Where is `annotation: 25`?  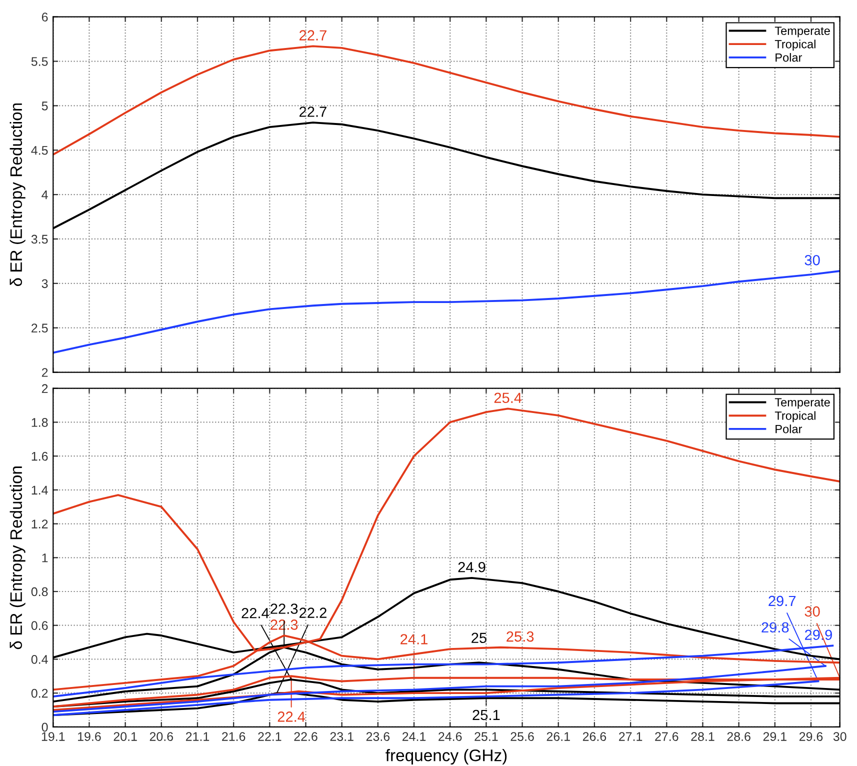
annotation: 25 is located at coordinates (479, 638).